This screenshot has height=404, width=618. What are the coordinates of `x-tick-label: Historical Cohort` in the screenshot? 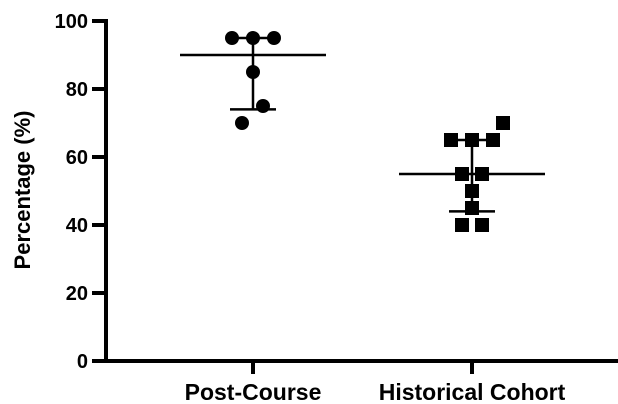 It's located at (472, 391).